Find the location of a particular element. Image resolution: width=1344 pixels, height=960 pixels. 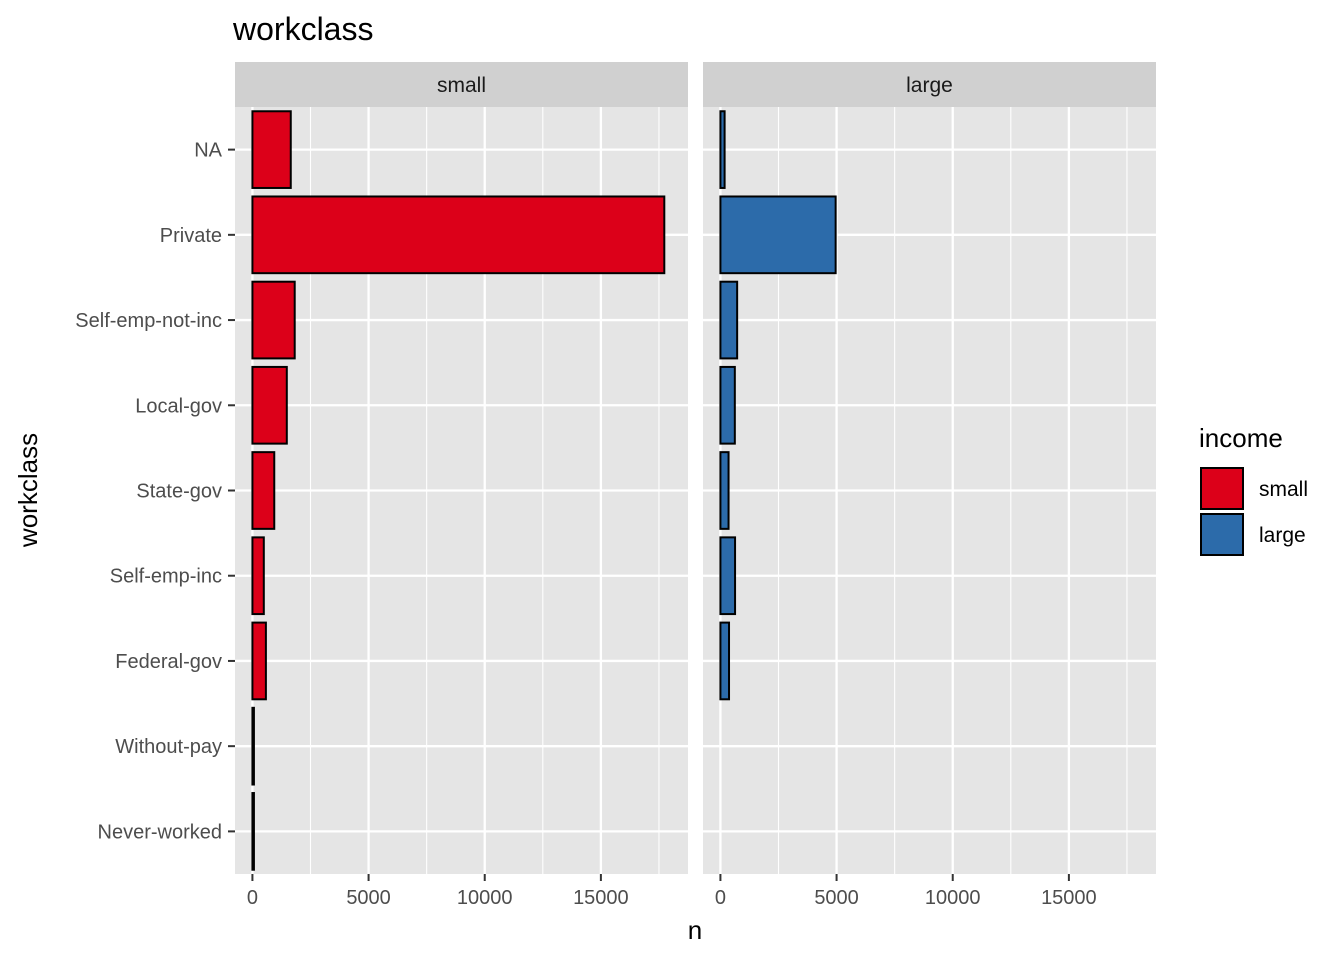

facet-strip-label: large is located at coordinates (929, 85).